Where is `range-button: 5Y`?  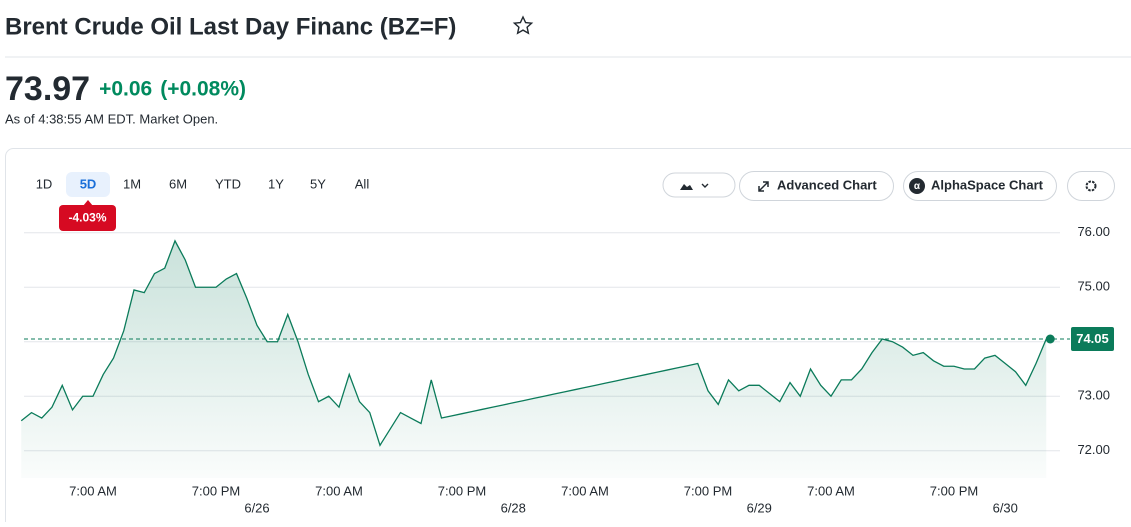
range-button: 5Y is located at coordinates (318, 183).